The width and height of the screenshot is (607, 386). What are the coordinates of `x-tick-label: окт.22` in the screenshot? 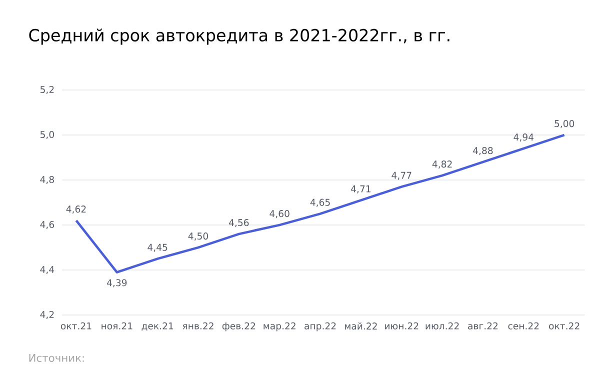 It's located at (564, 326).